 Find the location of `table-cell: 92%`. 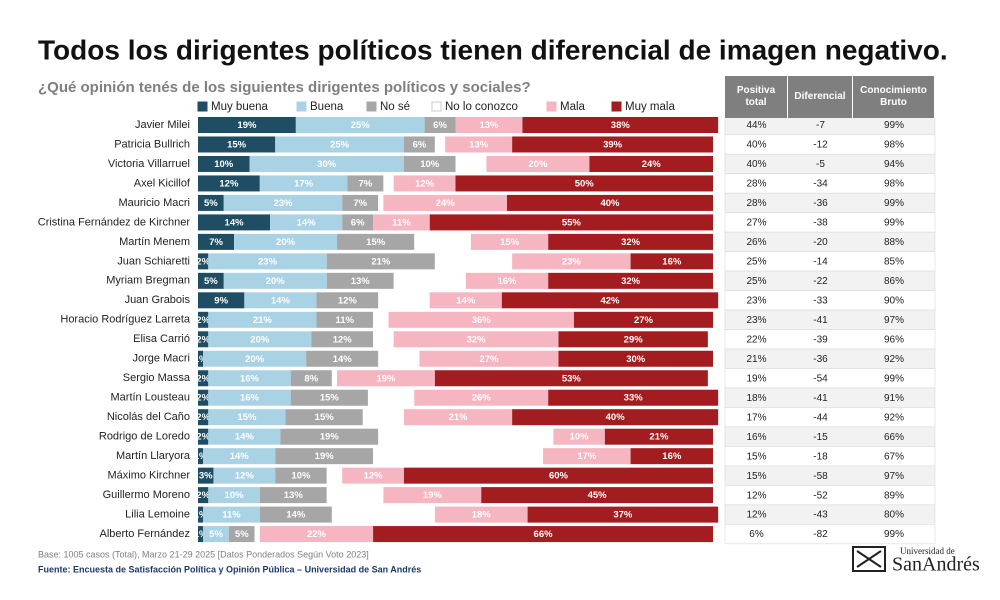

table-cell: 92% is located at coordinates (894, 417).